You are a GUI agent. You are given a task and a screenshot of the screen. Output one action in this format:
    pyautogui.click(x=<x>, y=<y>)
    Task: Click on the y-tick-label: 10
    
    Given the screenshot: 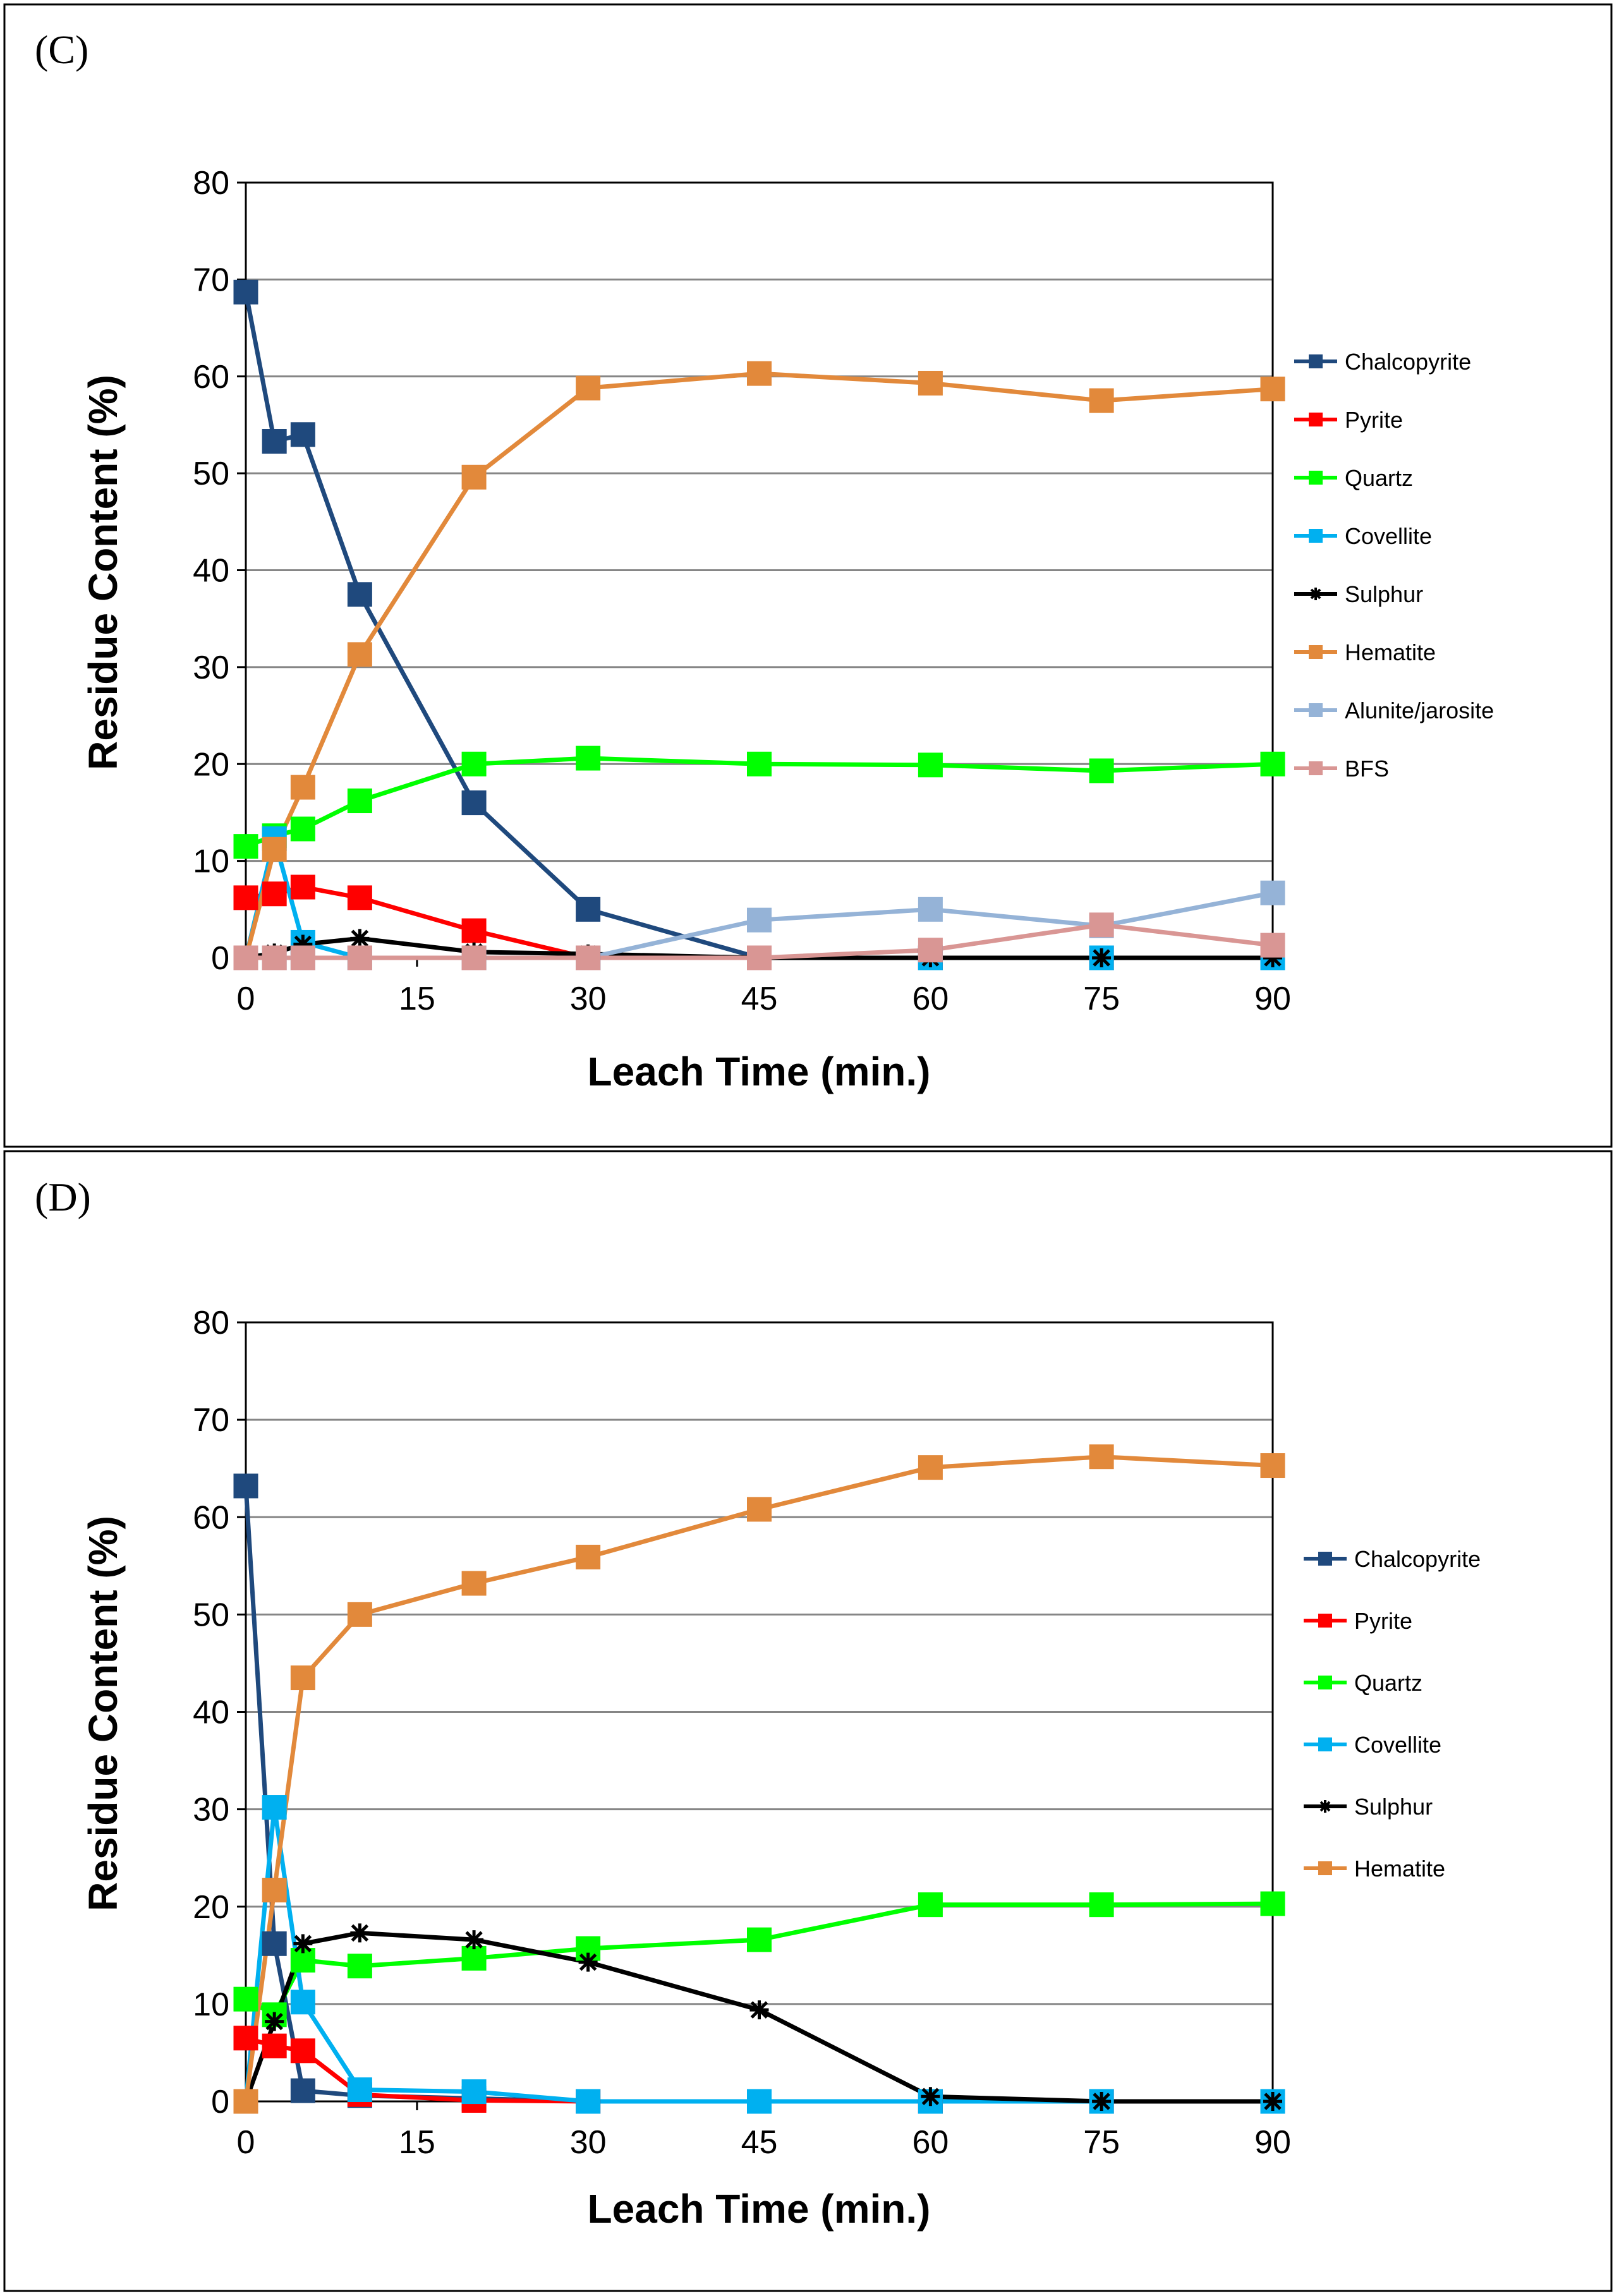 What is the action you would take?
    pyautogui.click(x=211, y=2005)
    